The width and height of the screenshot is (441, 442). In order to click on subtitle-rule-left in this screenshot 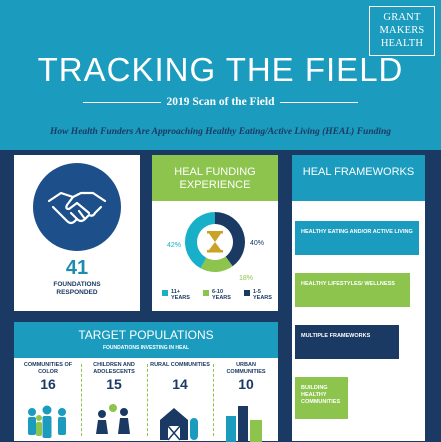, I will do `click(121, 102)`.